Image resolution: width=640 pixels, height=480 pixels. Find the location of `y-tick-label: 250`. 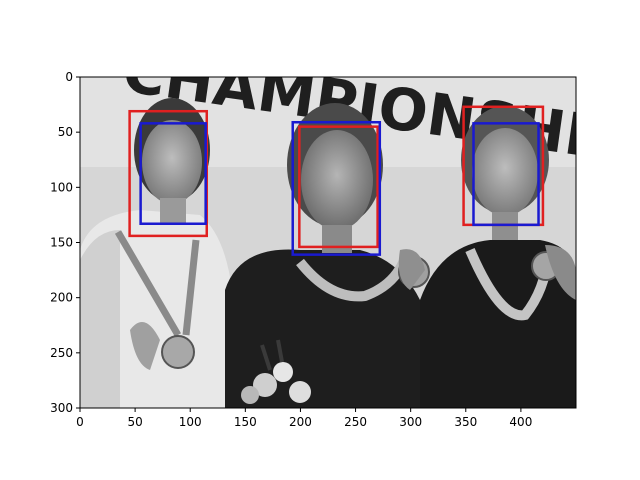

y-tick-label: 250 is located at coordinates (61, 353).